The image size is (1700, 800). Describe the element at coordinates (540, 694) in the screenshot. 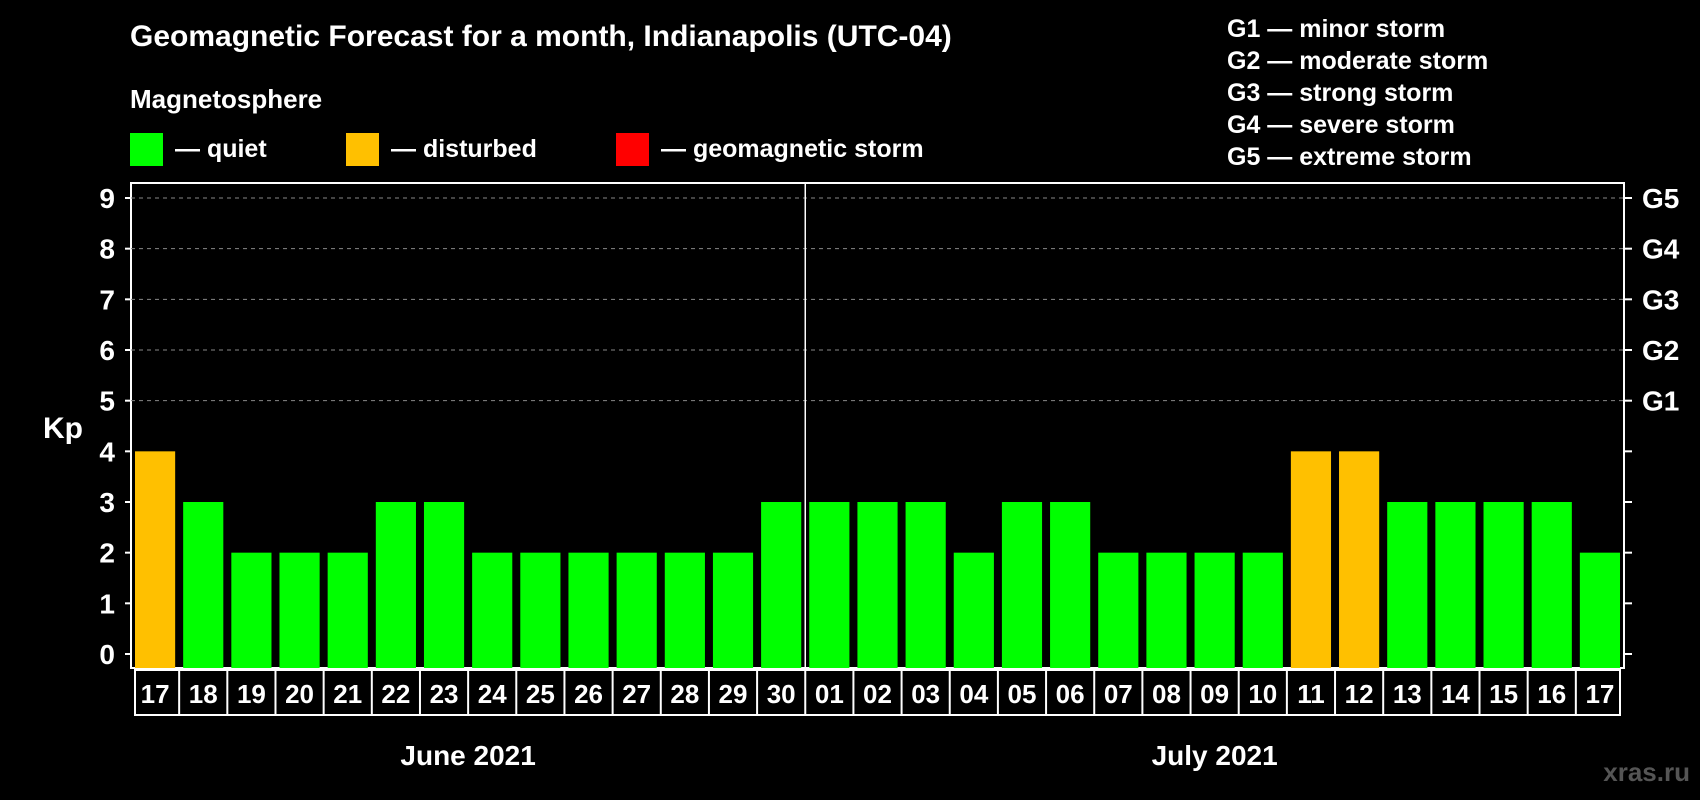

I see `date-label: 25` at that location.